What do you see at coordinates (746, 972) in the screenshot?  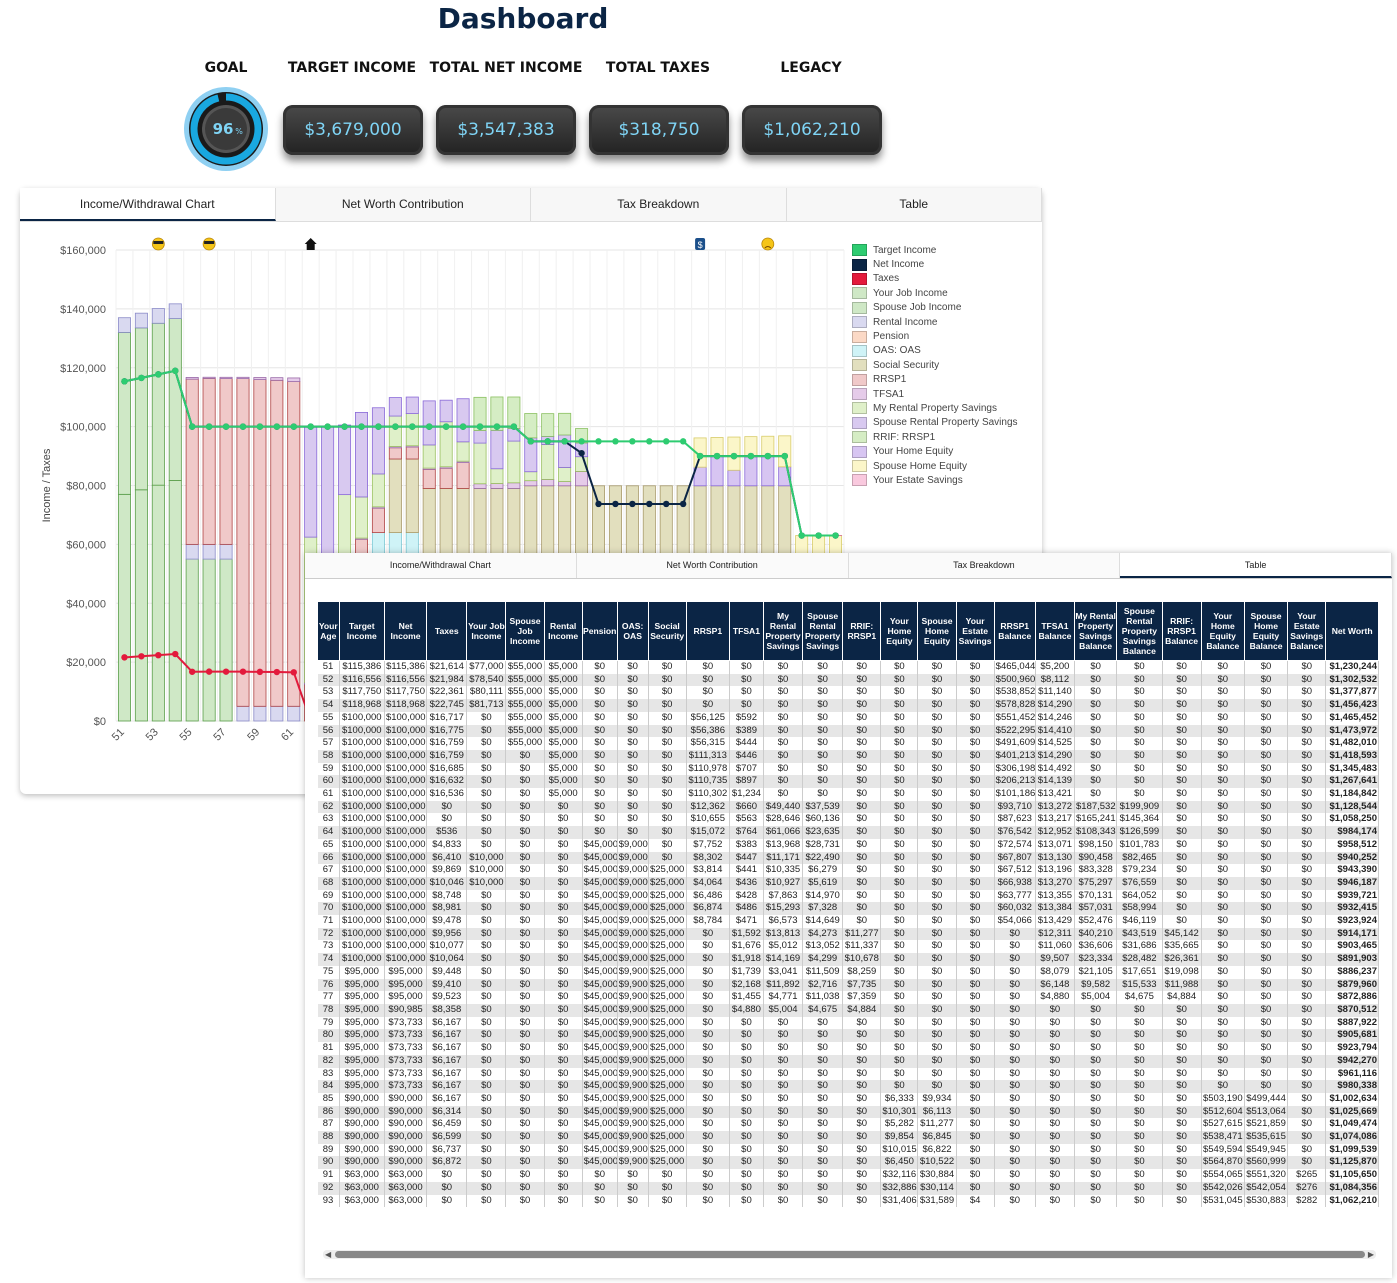 I see `table-cell: $1,739` at bounding box center [746, 972].